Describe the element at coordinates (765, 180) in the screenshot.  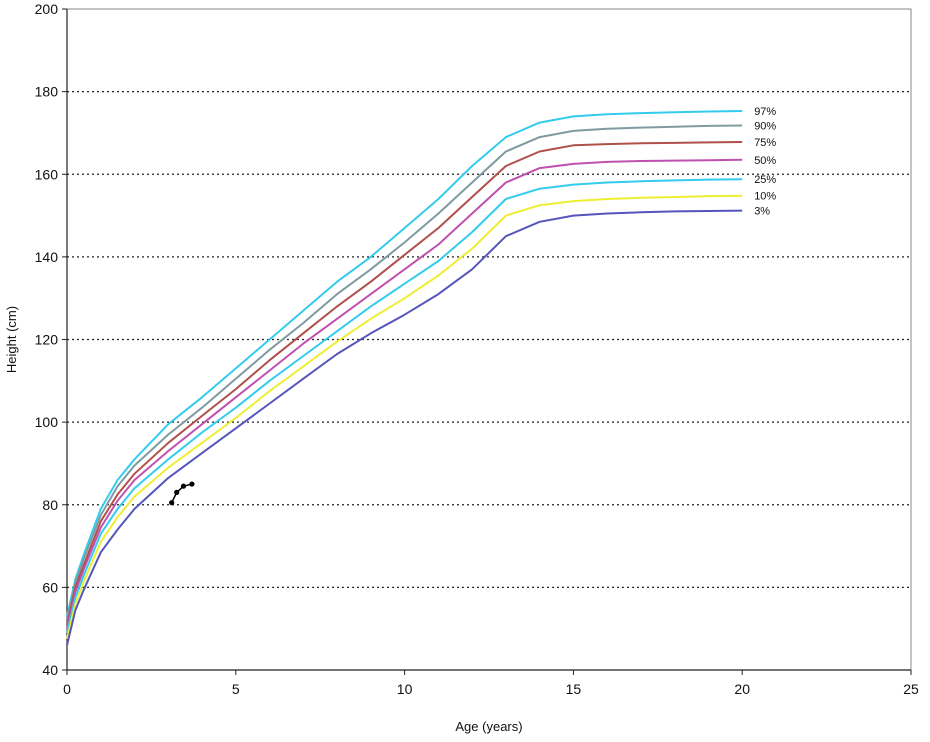
I see `series-label-25pct: 25%` at that location.